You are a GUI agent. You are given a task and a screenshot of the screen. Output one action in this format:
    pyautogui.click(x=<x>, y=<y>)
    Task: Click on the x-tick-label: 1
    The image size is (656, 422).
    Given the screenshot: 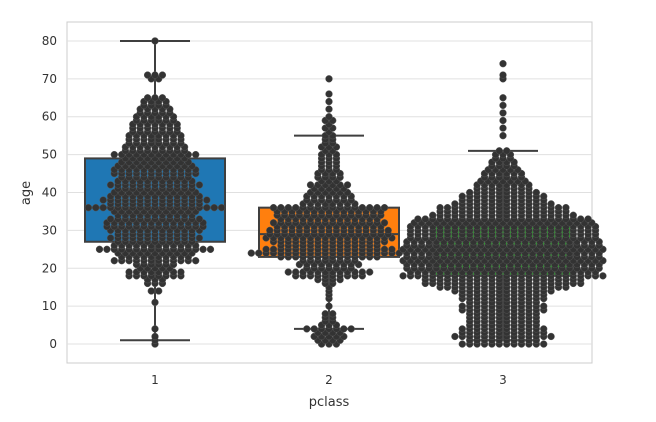 What is the action you would take?
    pyautogui.click(x=155, y=380)
    